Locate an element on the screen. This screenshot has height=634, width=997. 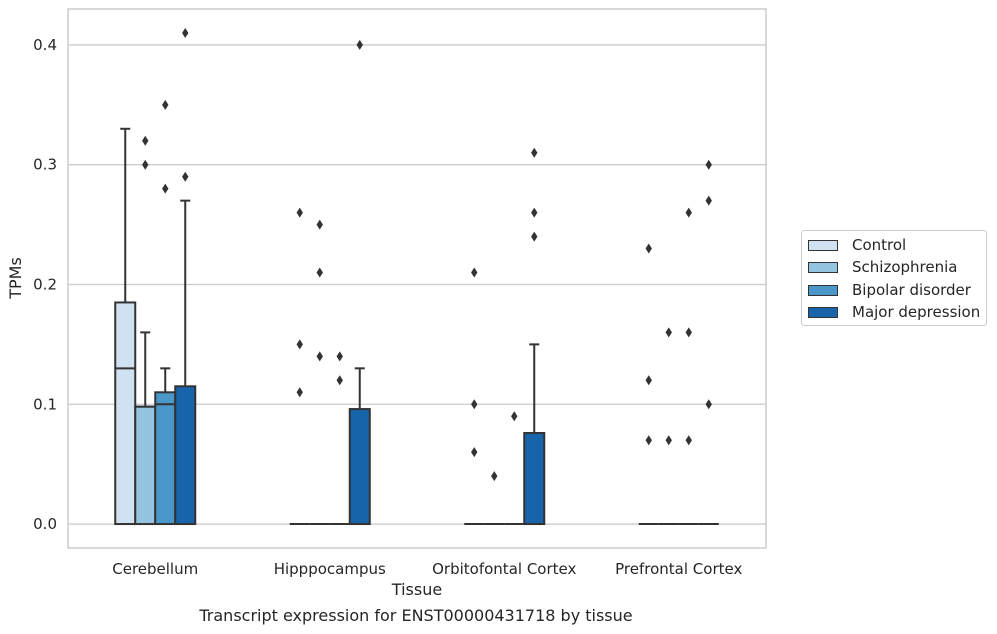
box-orbitofontal-cortex-major-depression is located at coordinates (534, 434).